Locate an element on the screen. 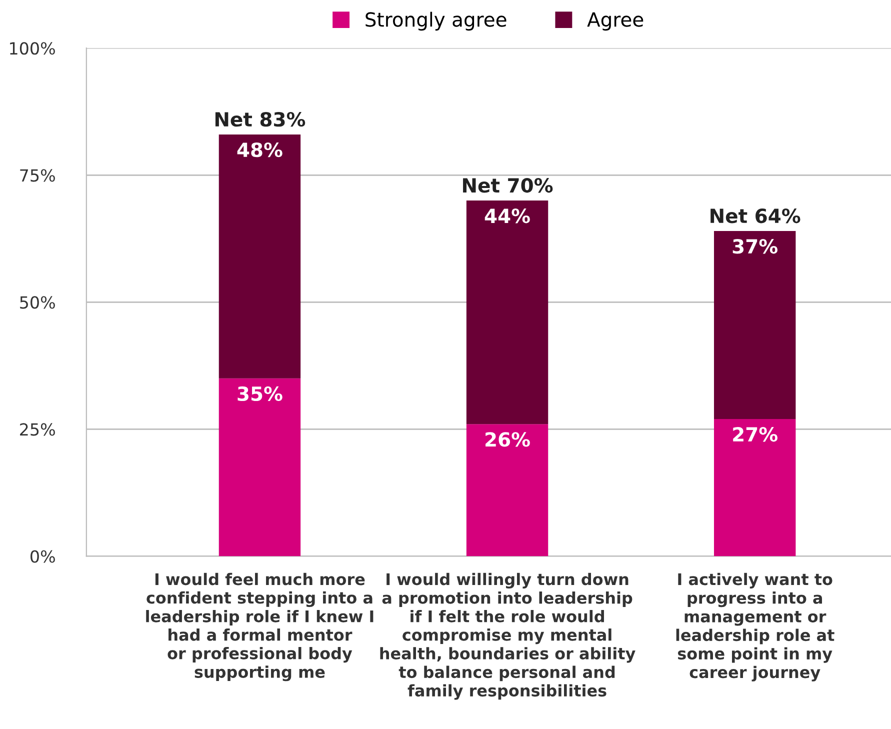 The height and width of the screenshot is (729, 891). y-tick-label: 25% is located at coordinates (37, 429).